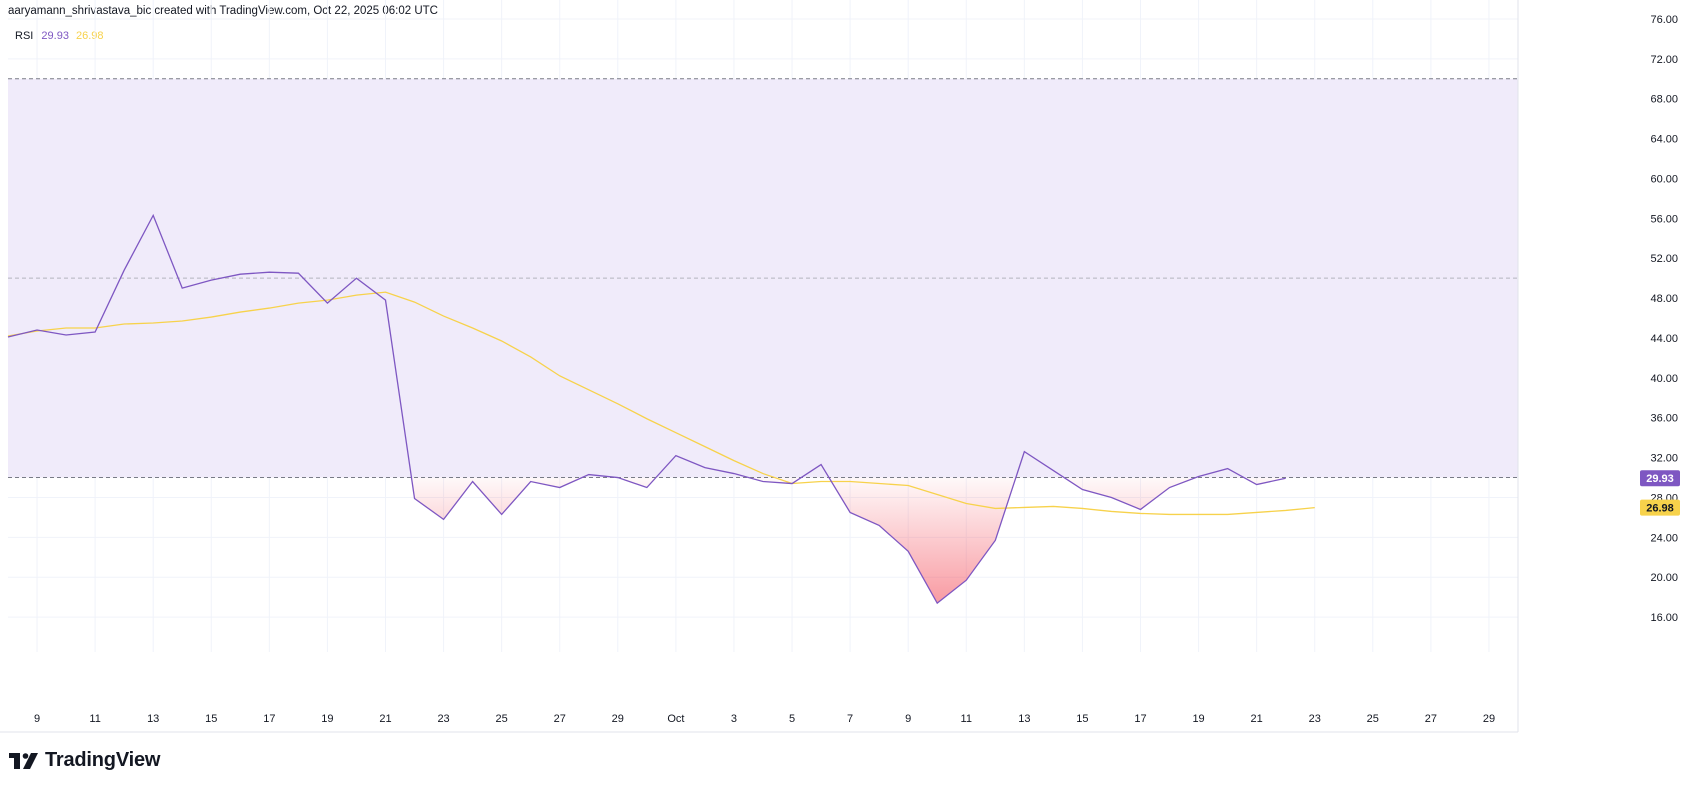 The image size is (1696, 787). I want to click on brand-name: TradingView, so click(103, 760).